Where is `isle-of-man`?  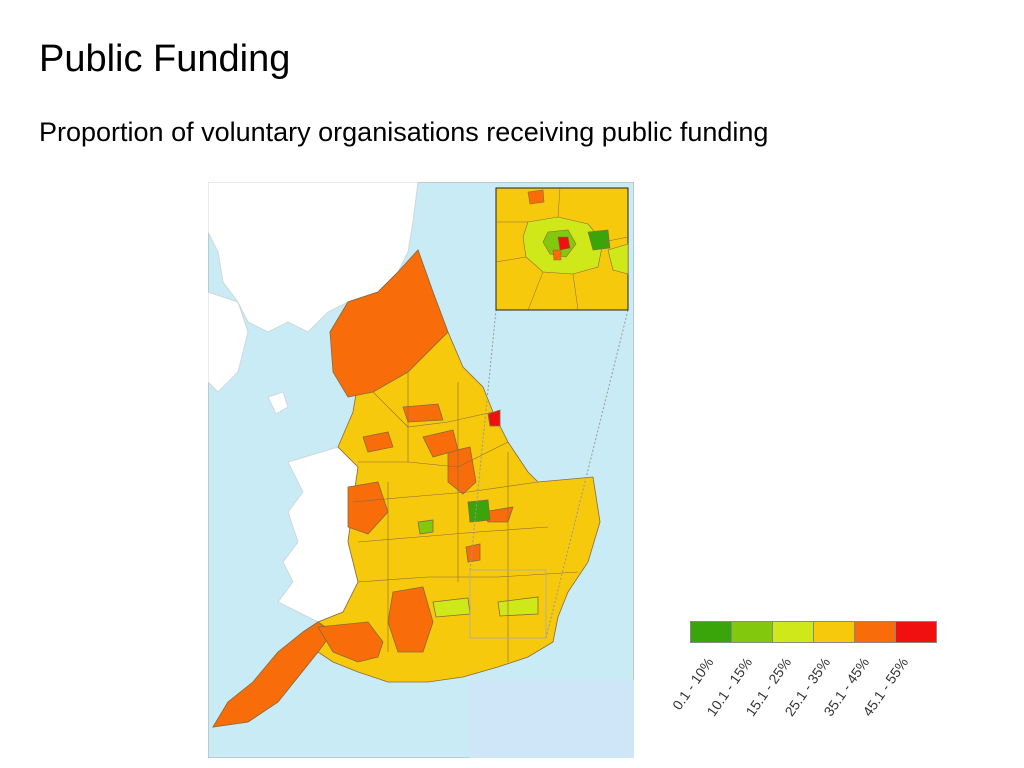 isle-of-man is located at coordinates (278, 403).